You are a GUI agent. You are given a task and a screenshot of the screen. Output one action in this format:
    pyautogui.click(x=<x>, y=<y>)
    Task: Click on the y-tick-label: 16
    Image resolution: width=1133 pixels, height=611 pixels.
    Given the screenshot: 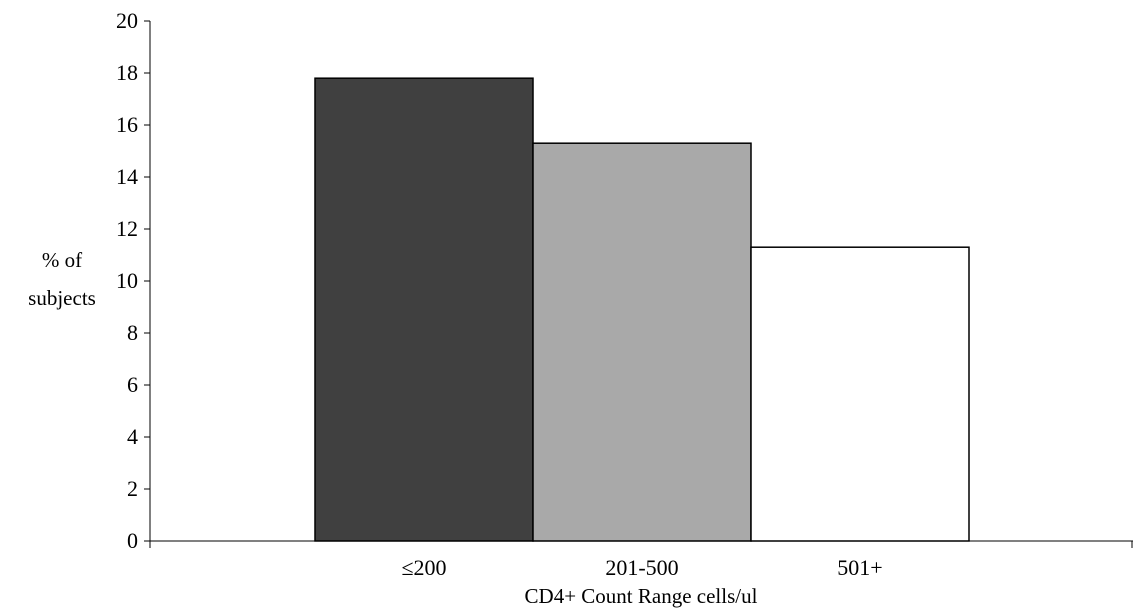 What is the action you would take?
    pyautogui.click(x=127, y=124)
    